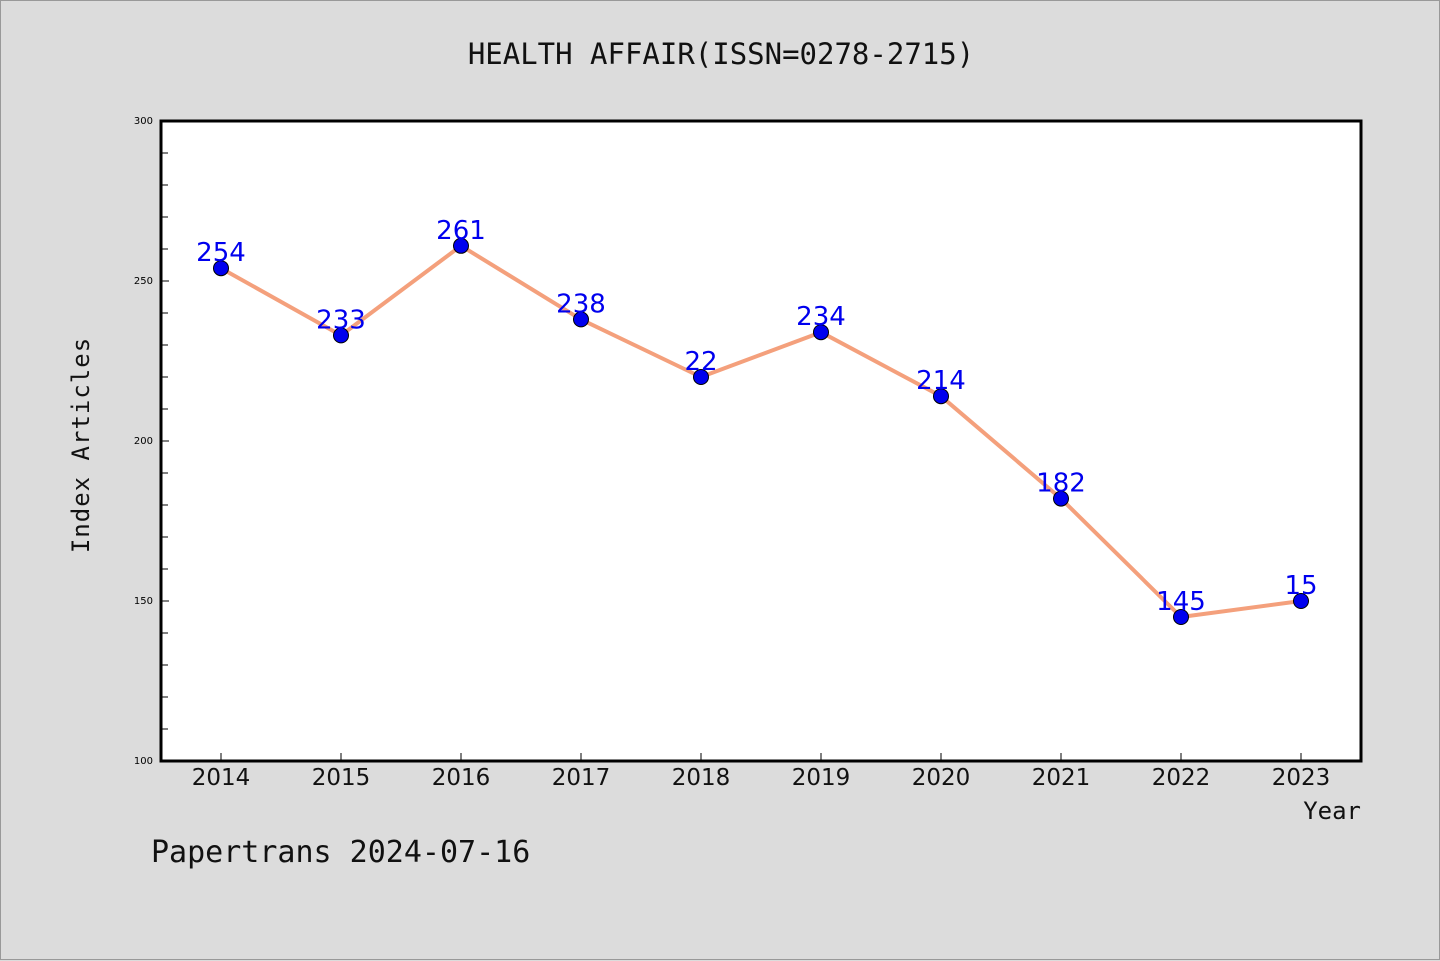 This screenshot has height=961, width=1440. I want to click on x-tick-label: 2020, so click(941, 778).